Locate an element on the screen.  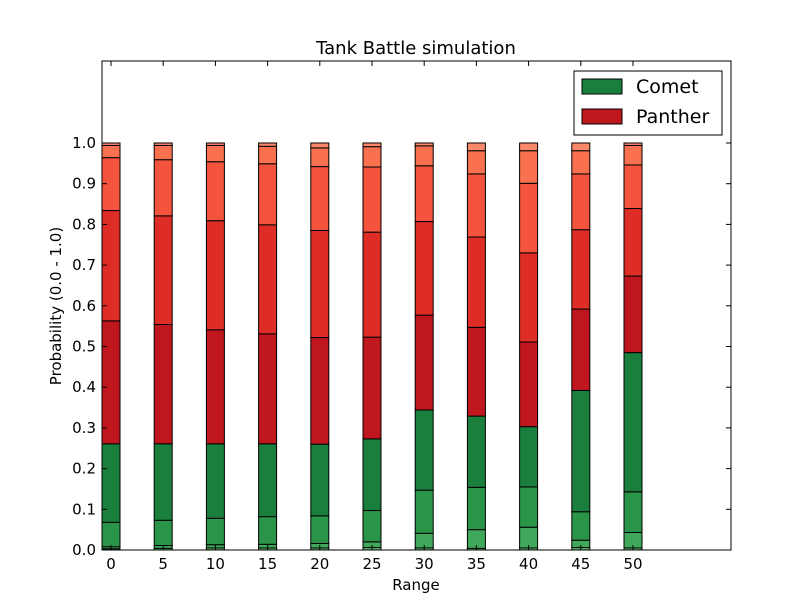
legend-swatch-panther is located at coordinates (602, 116).